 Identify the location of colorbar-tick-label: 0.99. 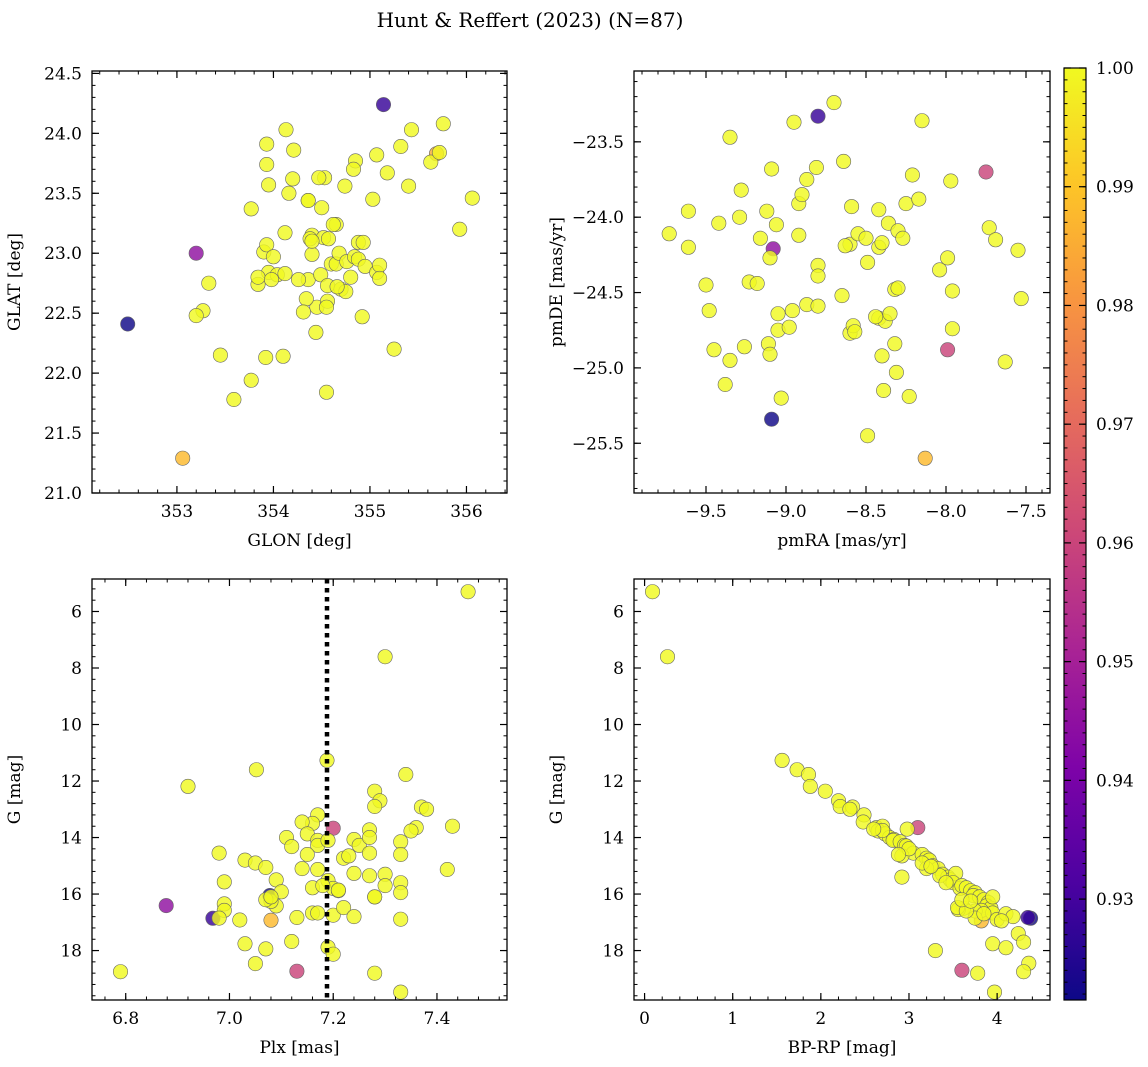
(1115, 188).